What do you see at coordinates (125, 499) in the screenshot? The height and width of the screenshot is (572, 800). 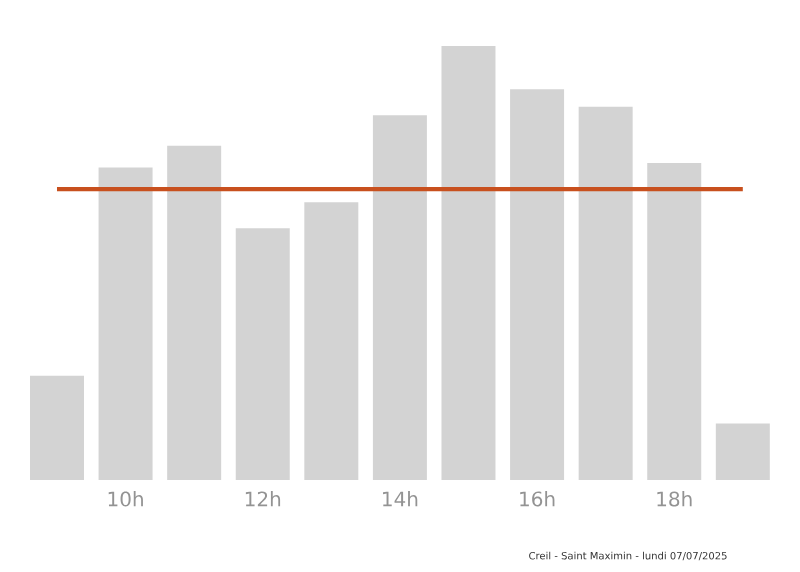 I see `x-tick-label: 10h` at bounding box center [125, 499].